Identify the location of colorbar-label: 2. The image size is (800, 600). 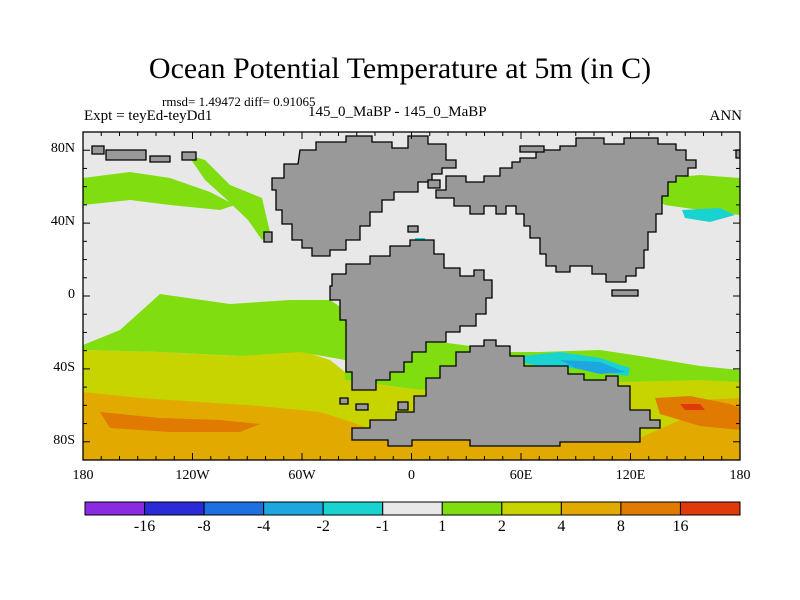
(501, 526).